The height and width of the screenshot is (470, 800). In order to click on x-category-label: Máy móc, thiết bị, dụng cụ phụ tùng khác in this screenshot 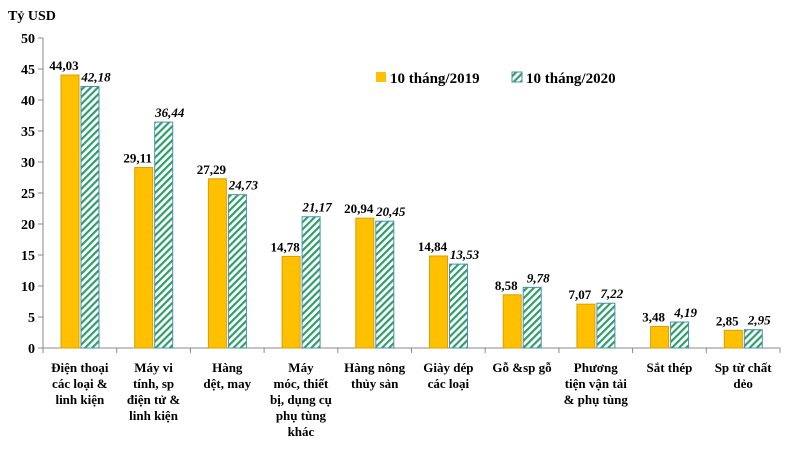, I will do `click(301, 399)`.